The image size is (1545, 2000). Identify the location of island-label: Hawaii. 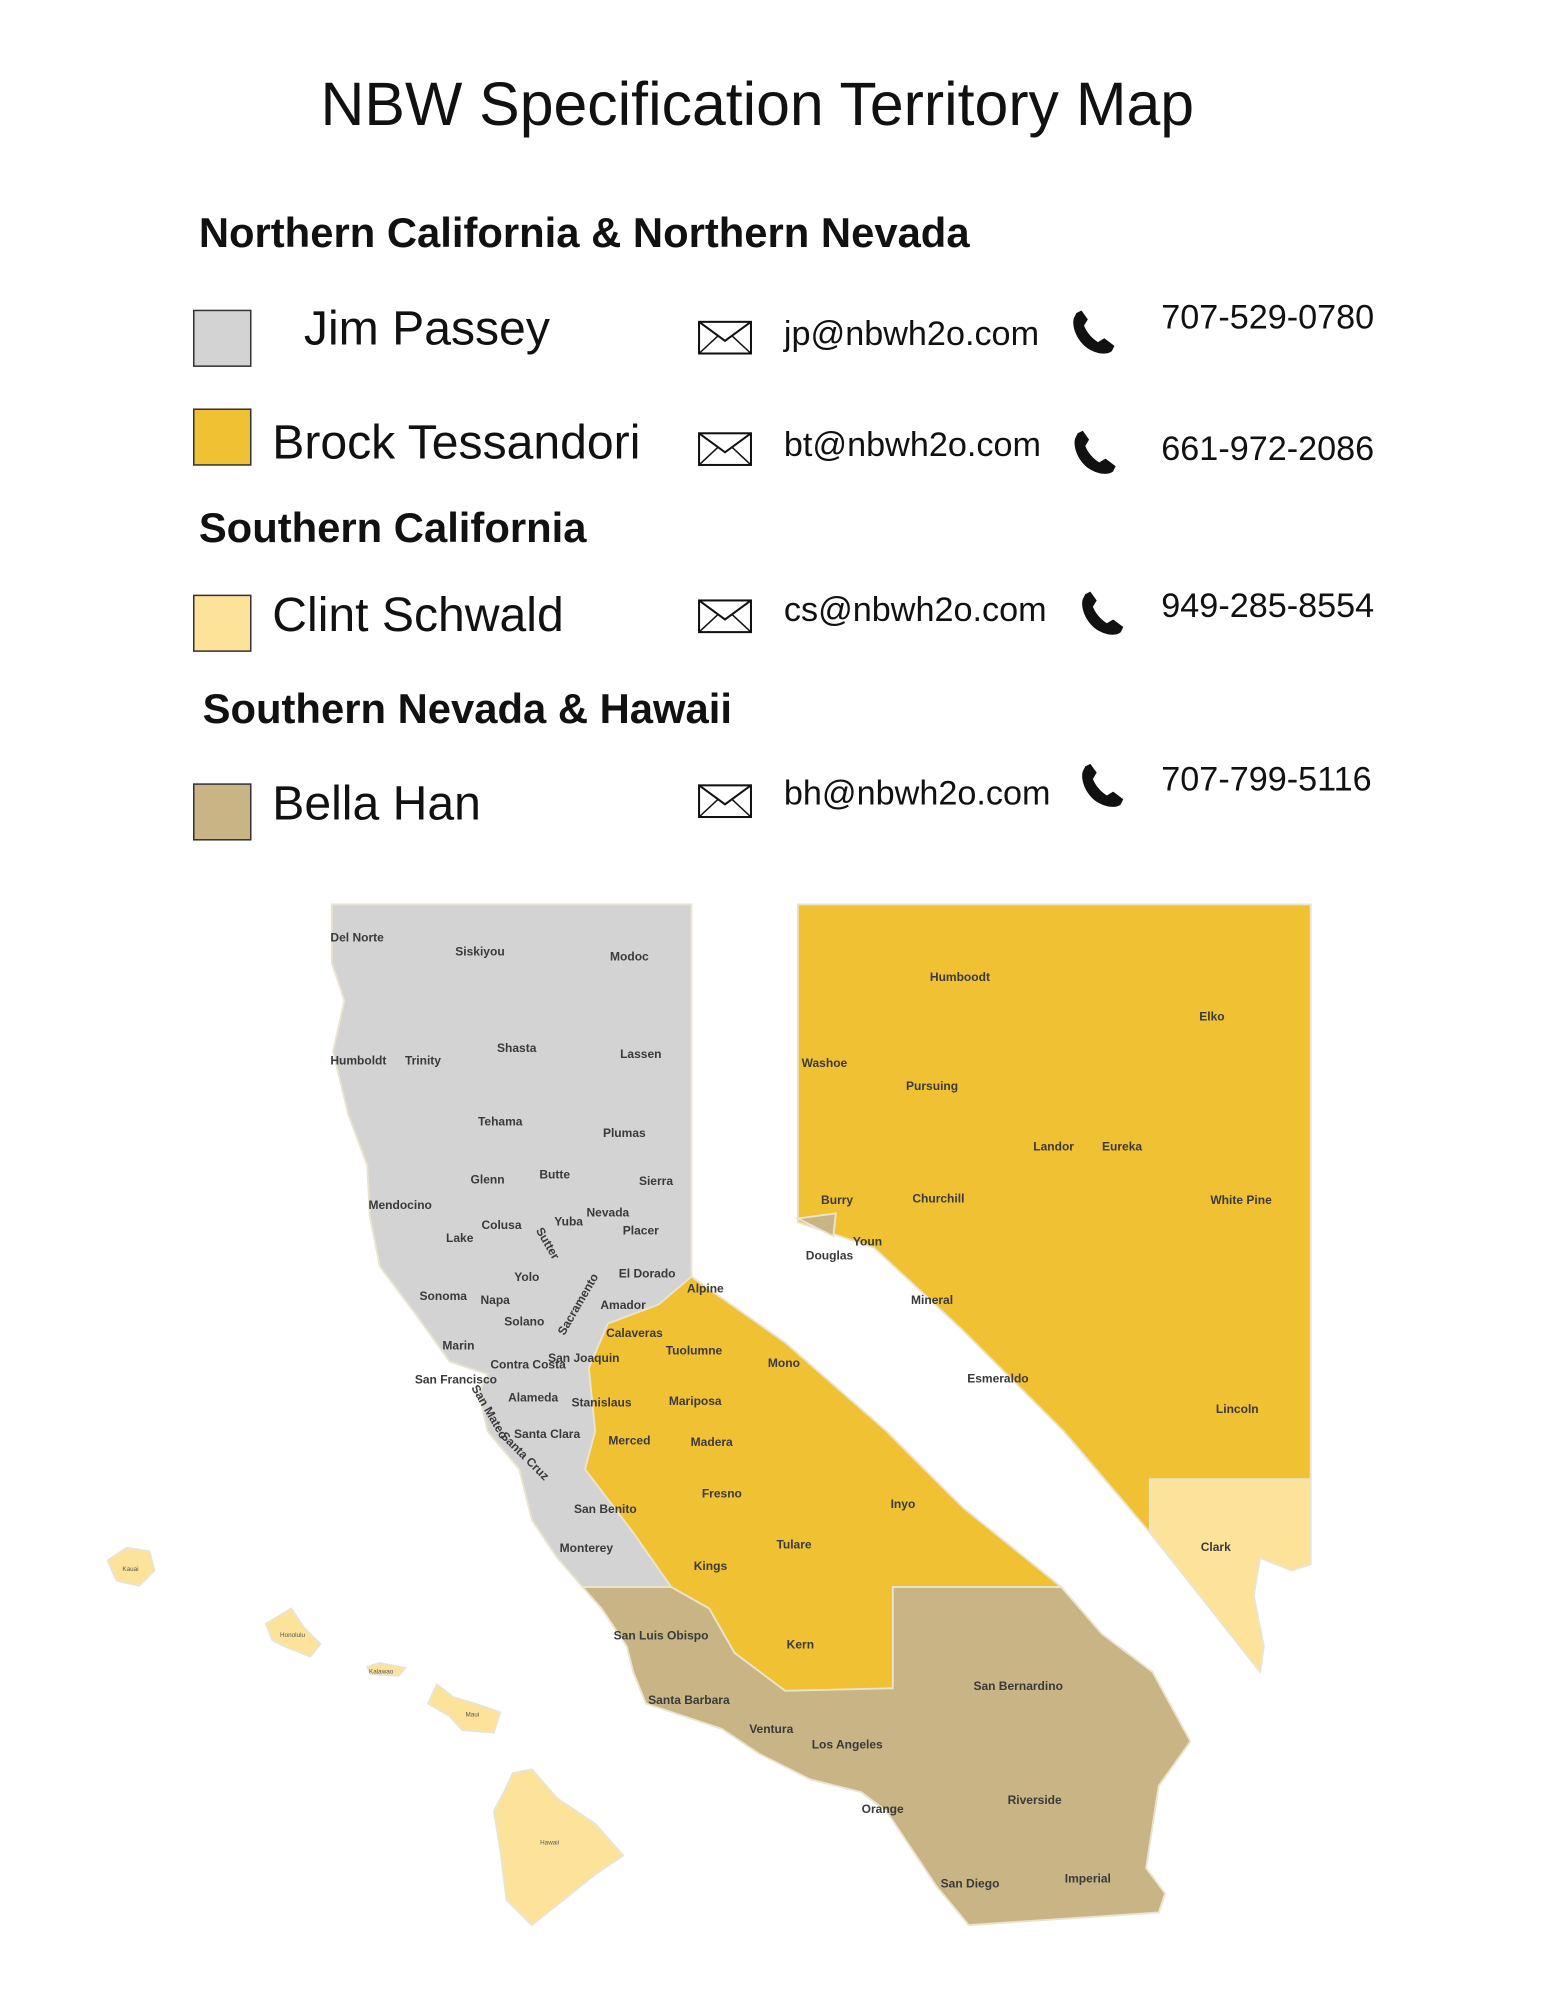
(549, 1842).